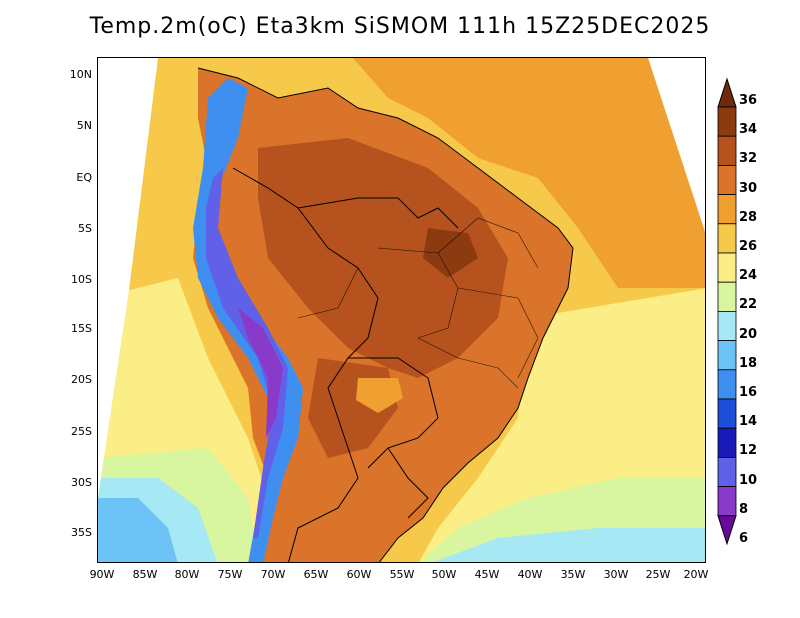 This screenshot has width=800, height=618. What do you see at coordinates (744, 538) in the screenshot?
I see `colorbar-label: 6` at bounding box center [744, 538].